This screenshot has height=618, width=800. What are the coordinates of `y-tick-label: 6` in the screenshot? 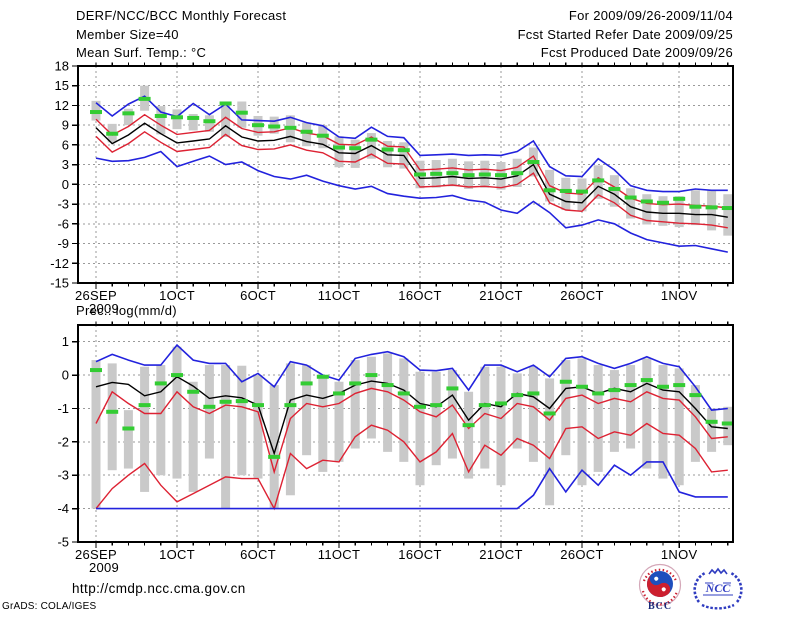 It's located at (65, 144).